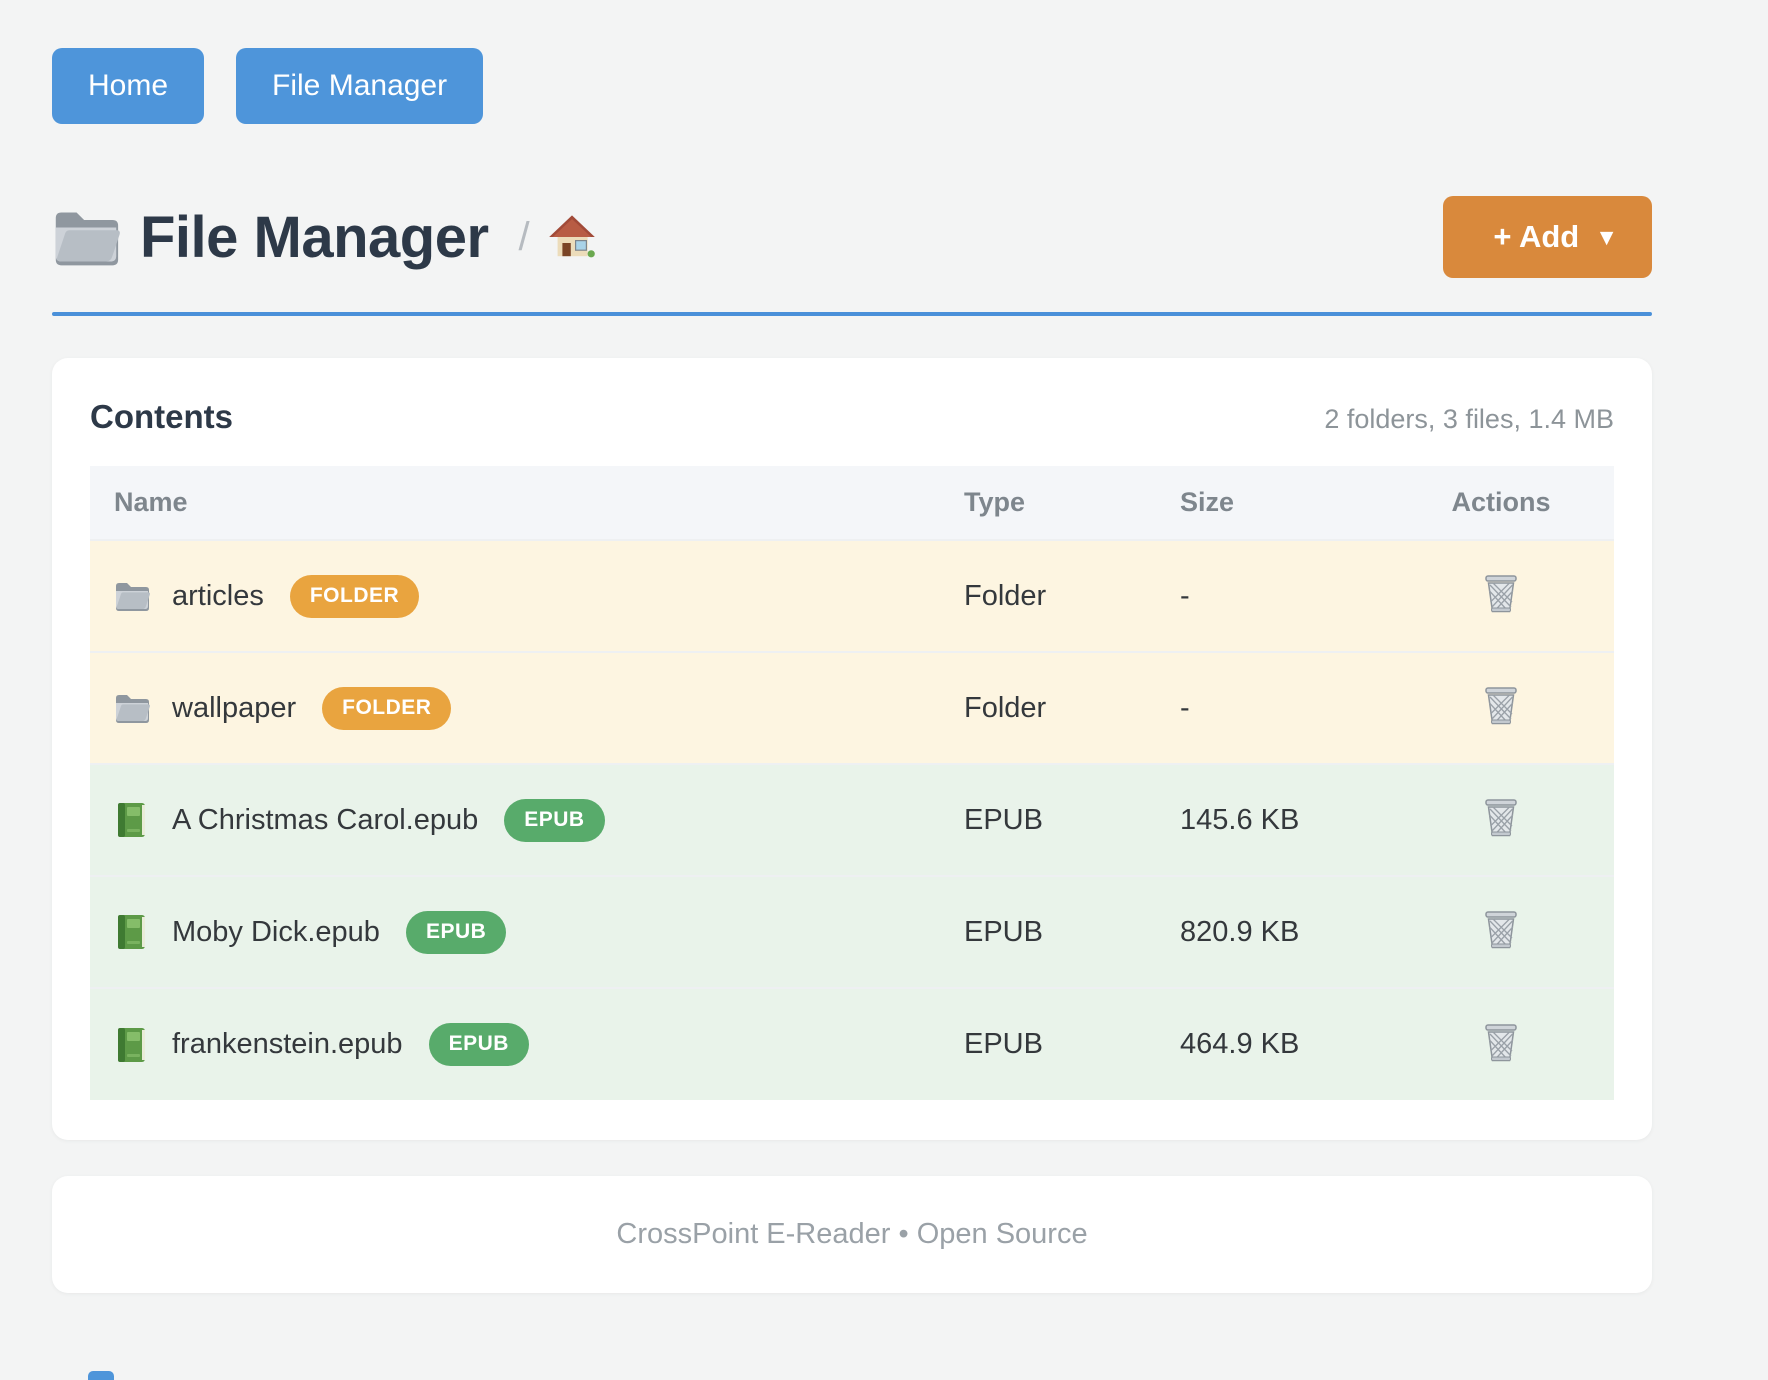 Image resolution: width=1768 pixels, height=1380 pixels. What do you see at coordinates (1272, 503) in the screenshot?
I see `col-header-size: Size` at bounding box center [1272, 503].